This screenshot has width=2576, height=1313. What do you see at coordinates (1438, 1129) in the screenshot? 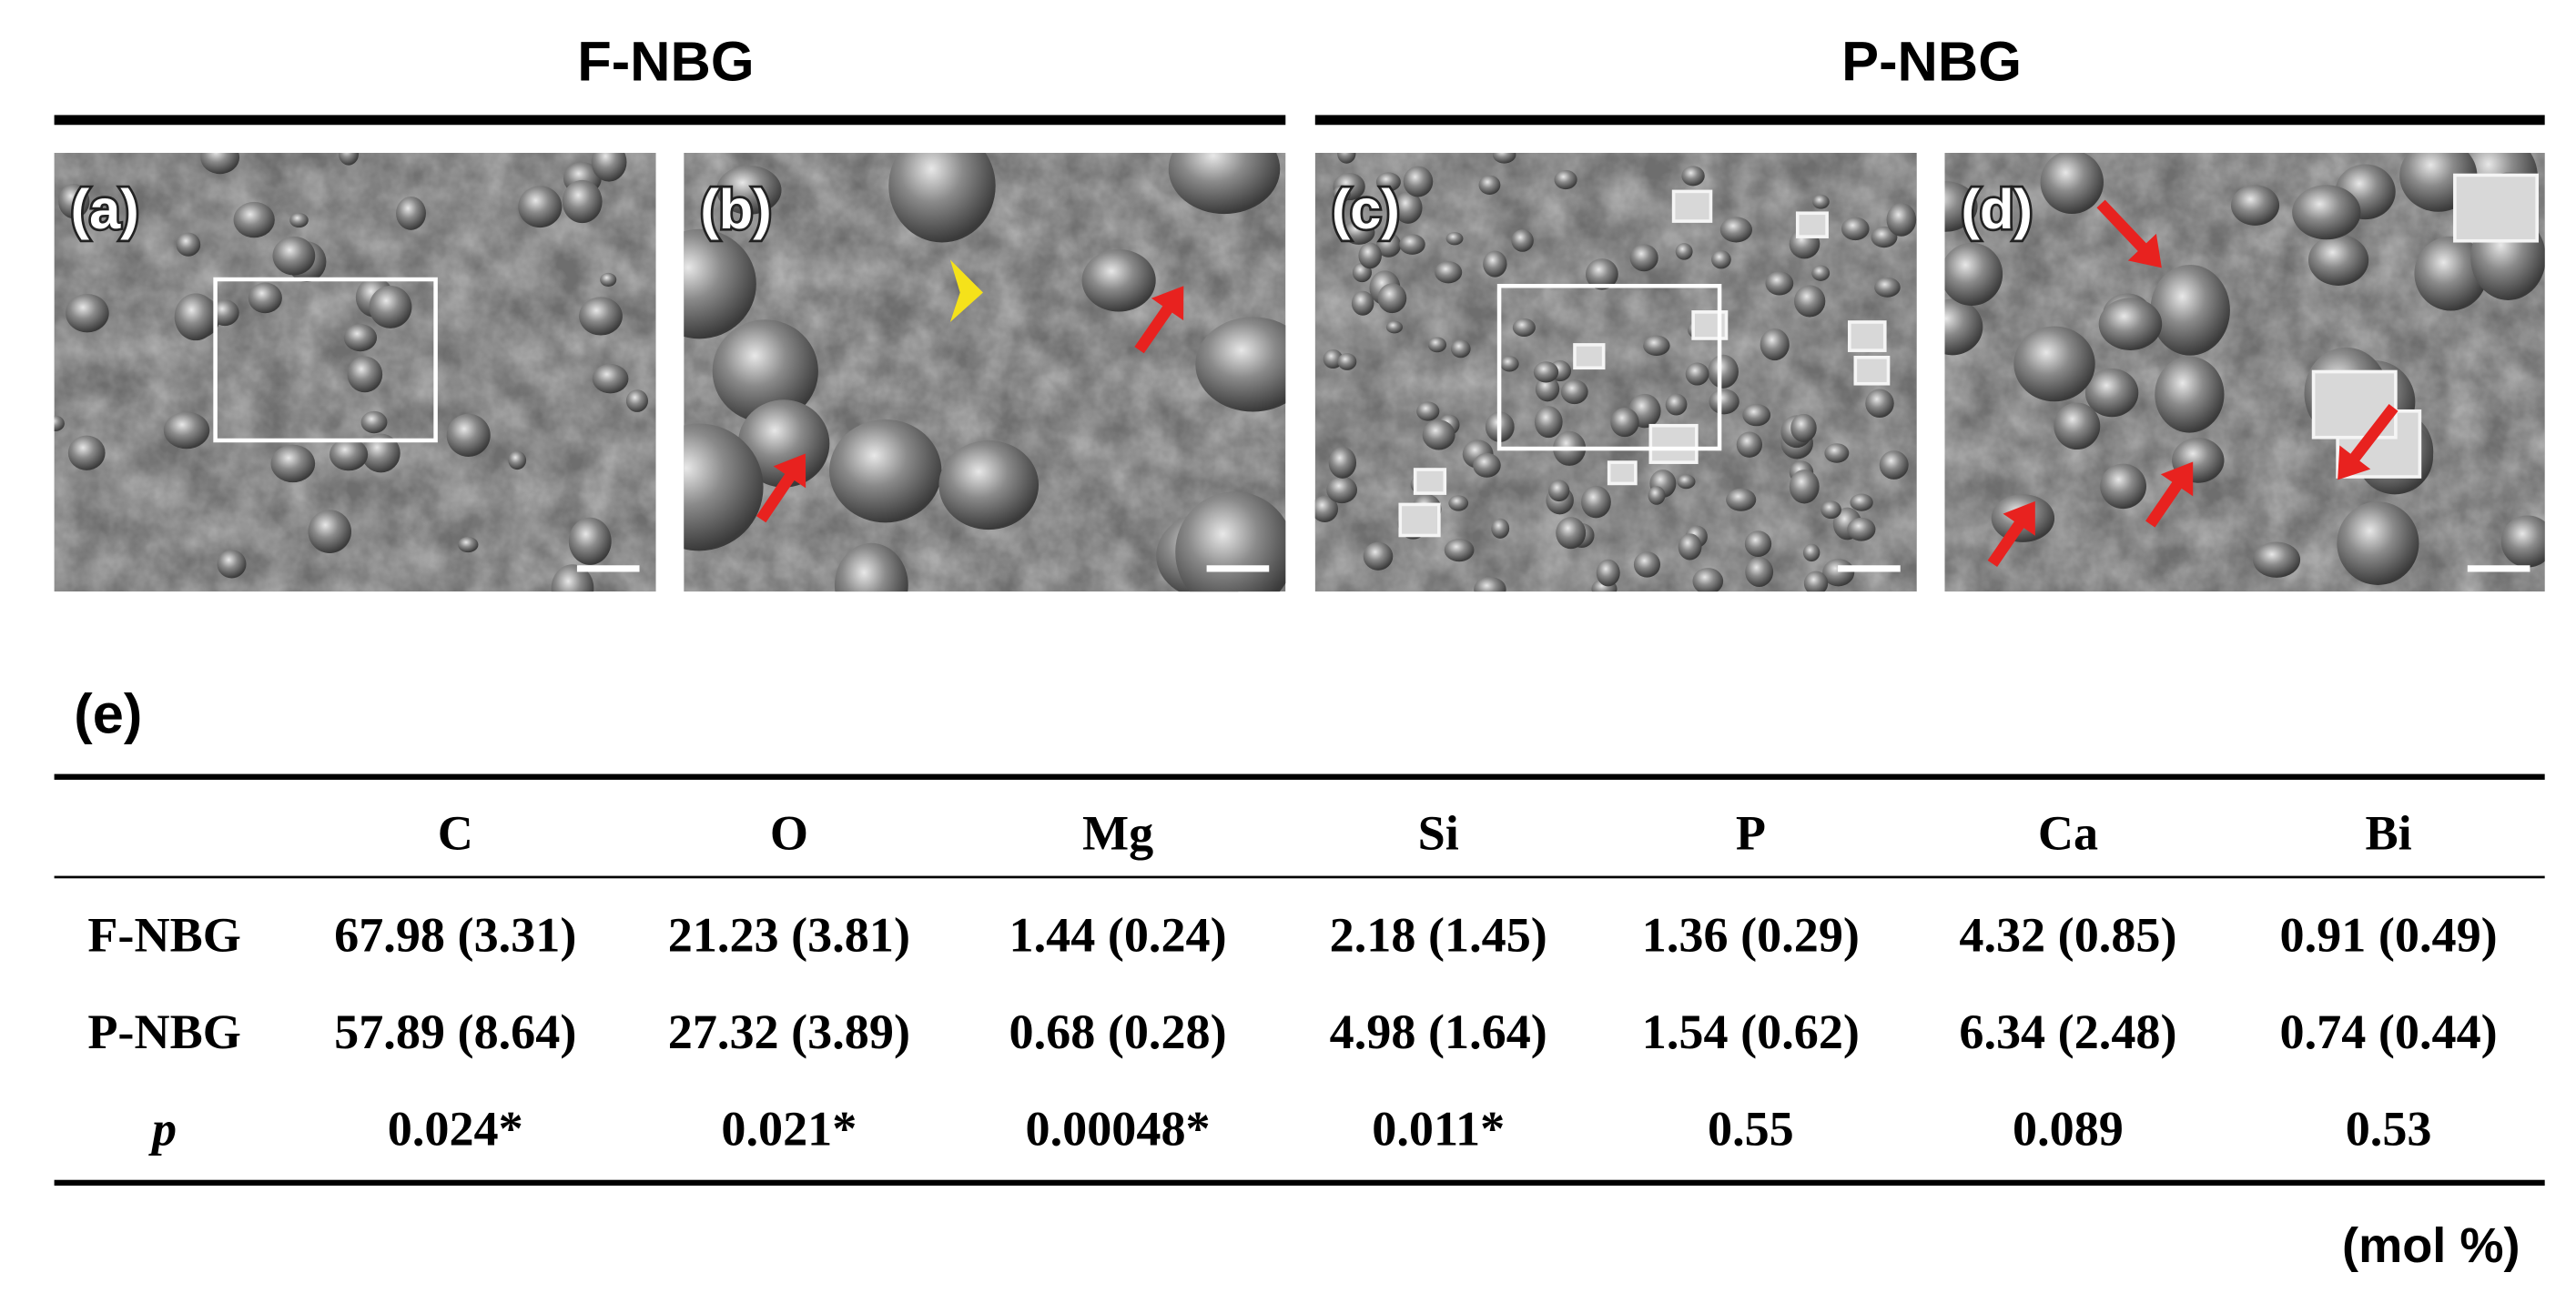
I see `table-cell: 0.011*` at bounding box center [1438, 1129].